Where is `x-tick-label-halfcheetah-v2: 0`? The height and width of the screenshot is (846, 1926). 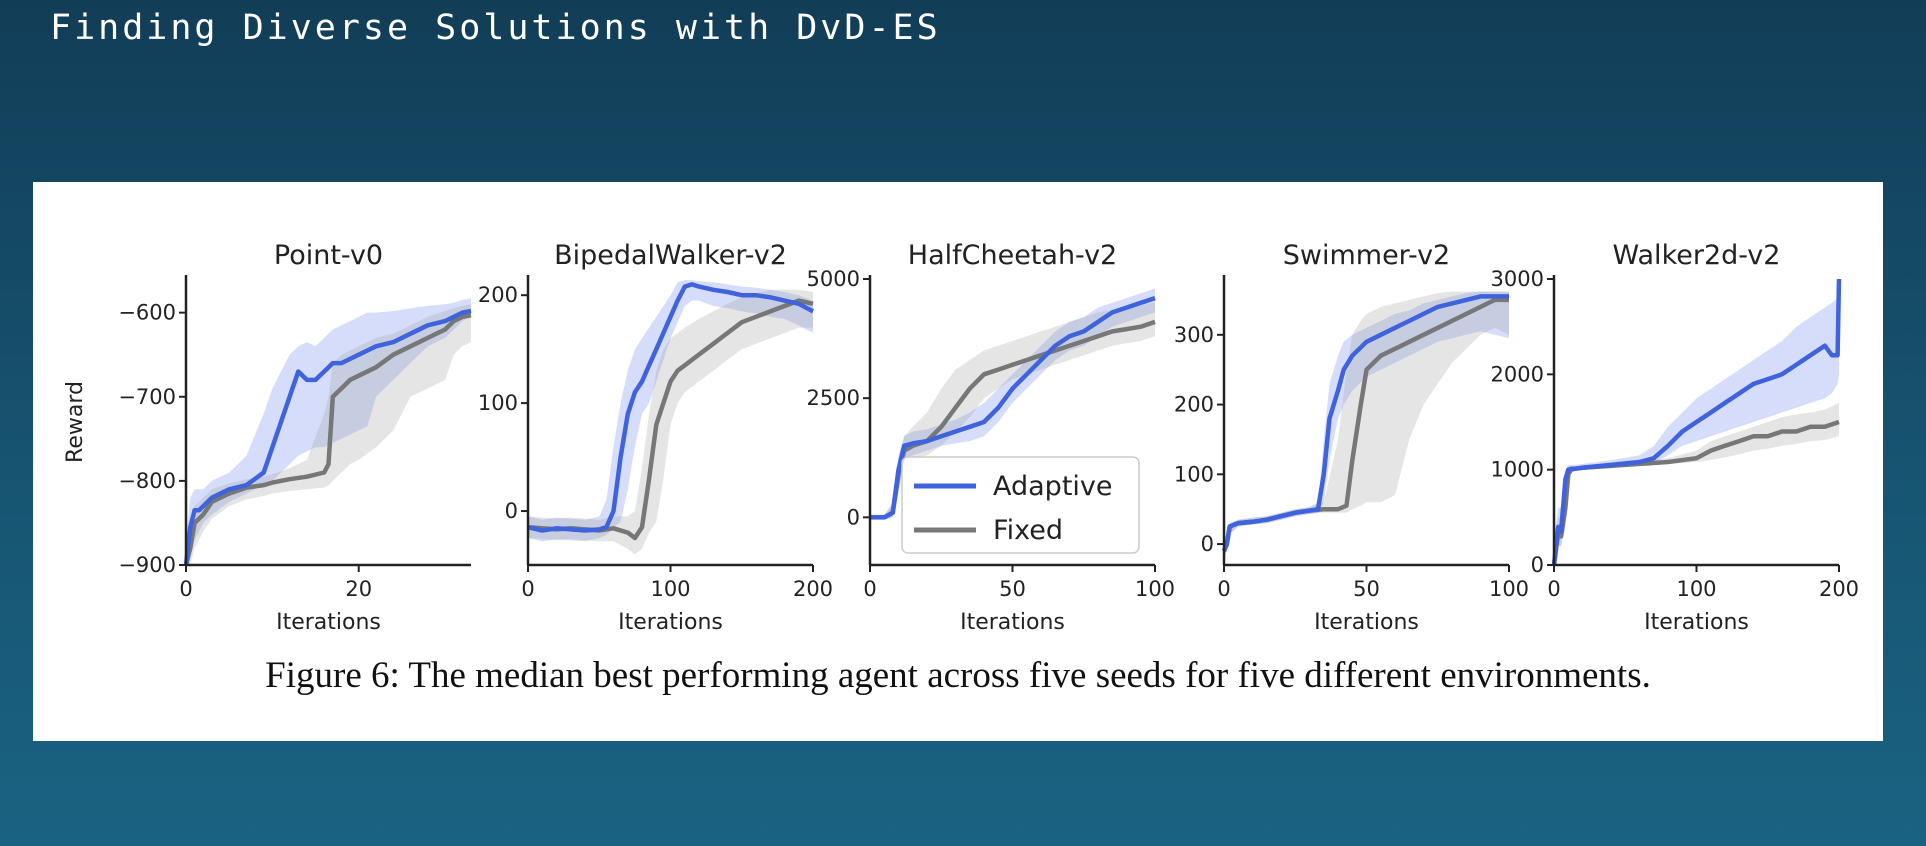 x-tick-label-halfcheetah-v2: 0 is located at coordinates (869, 589).